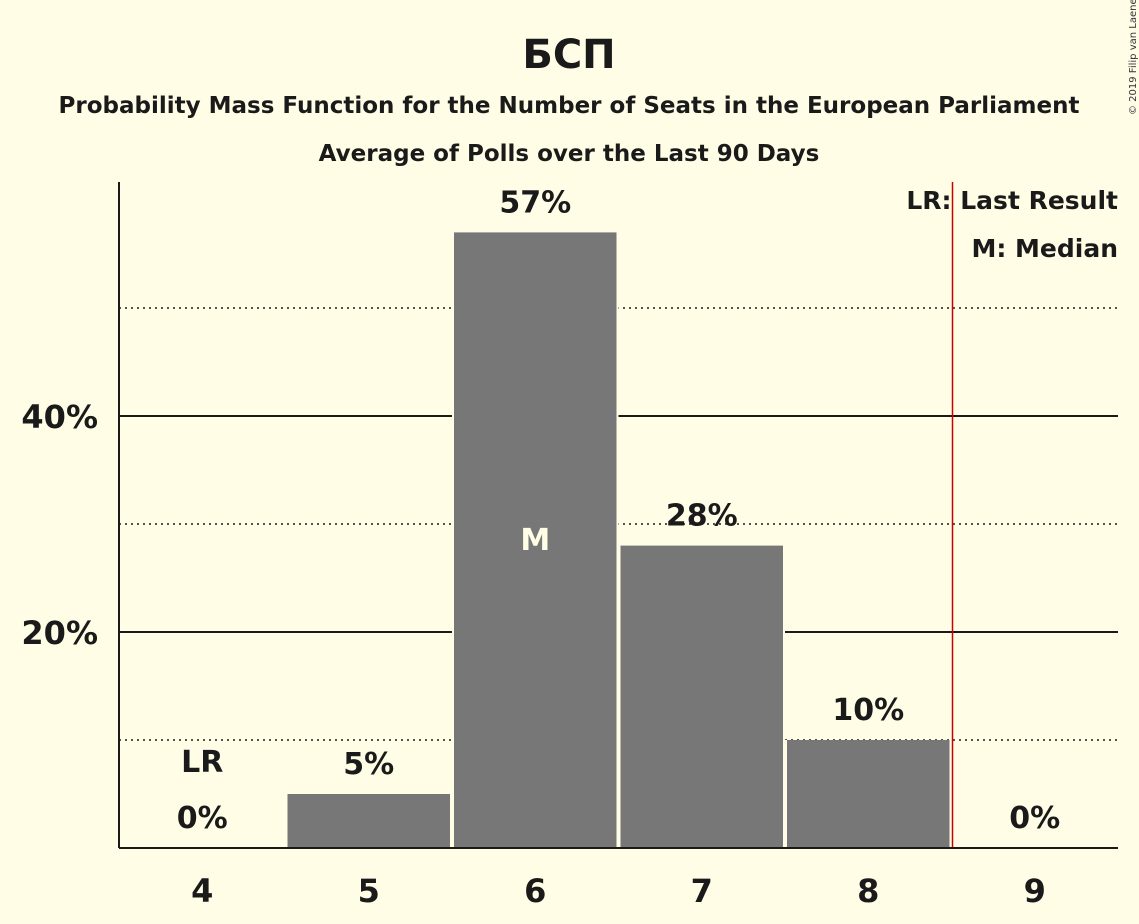  I want to click on x-tick-label-8: 8, so click(868, 891).